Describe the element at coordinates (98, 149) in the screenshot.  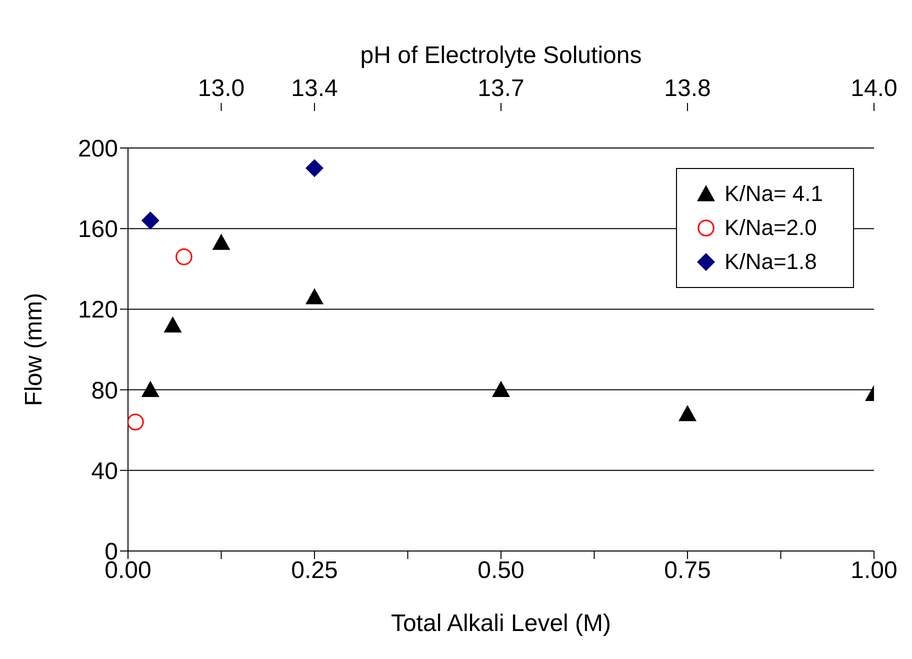
I see `y-tick-label: 200` at that location.